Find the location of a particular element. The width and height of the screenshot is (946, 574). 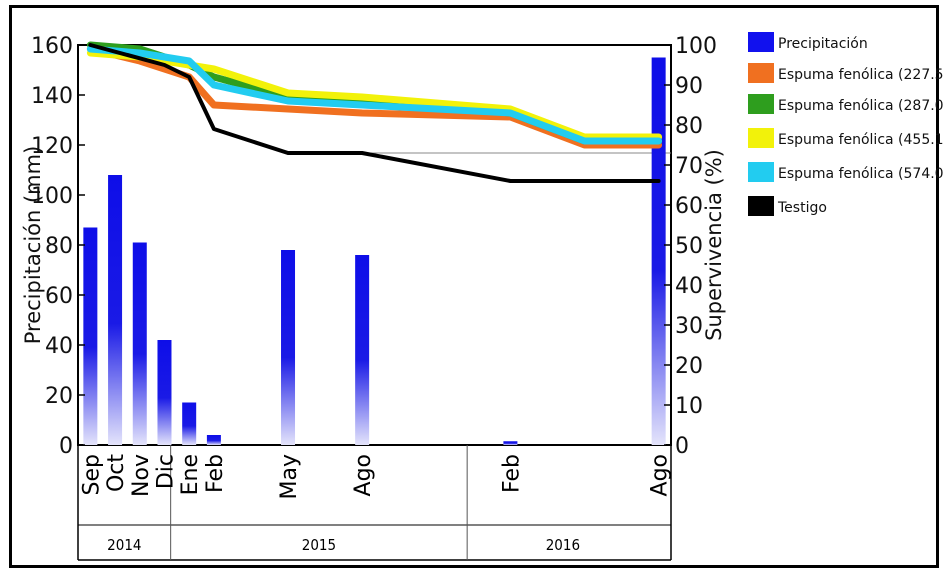

y2-tick-label: 100 is located at coordinates (696, 46).